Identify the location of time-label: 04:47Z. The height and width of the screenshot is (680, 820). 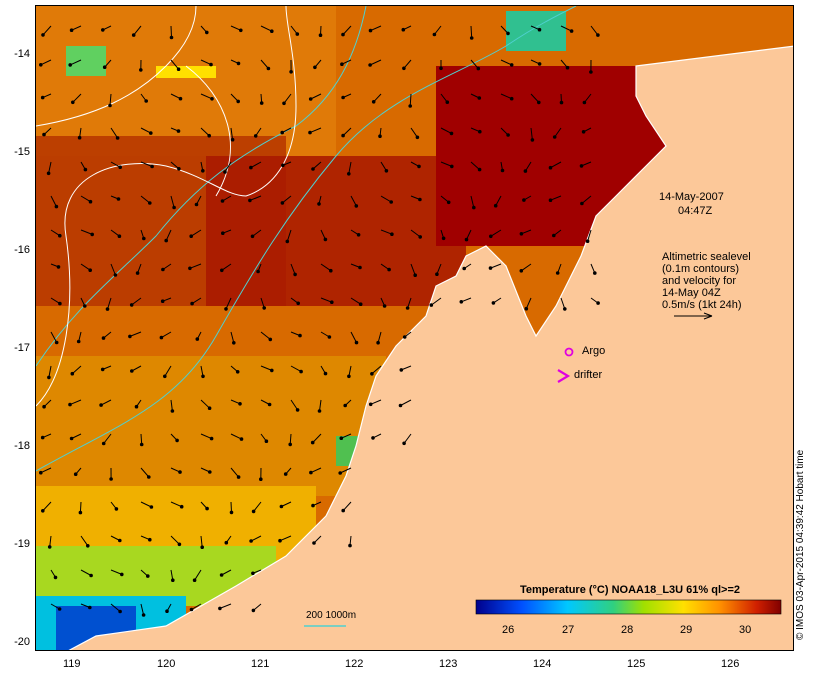
(695, 211).